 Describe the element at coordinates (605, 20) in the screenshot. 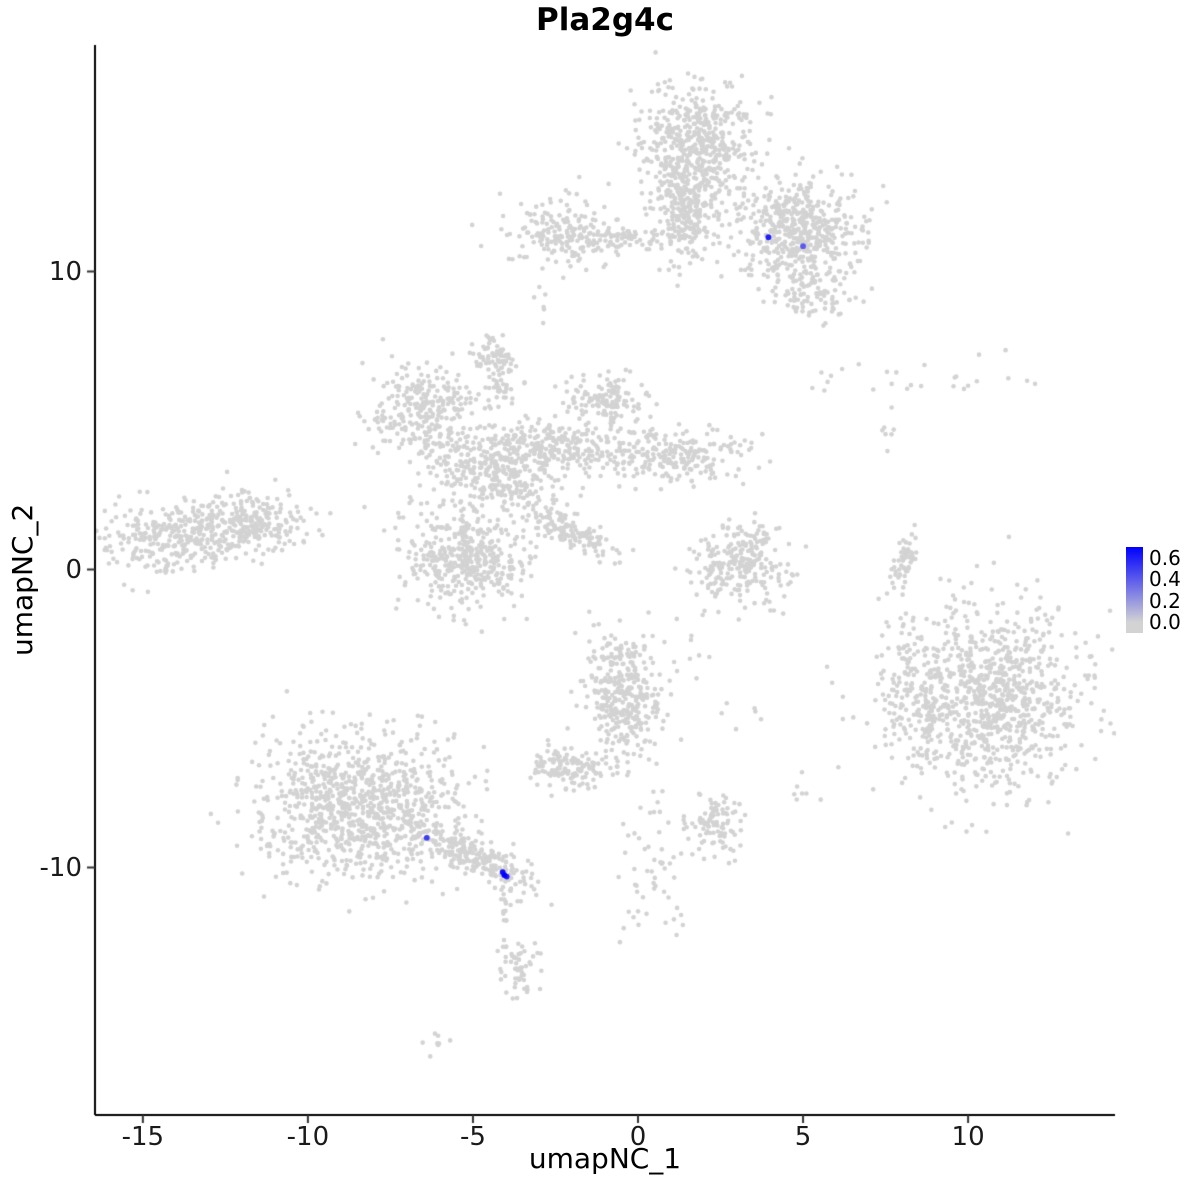

I see `plot-title: Pla2g4c` at that location.